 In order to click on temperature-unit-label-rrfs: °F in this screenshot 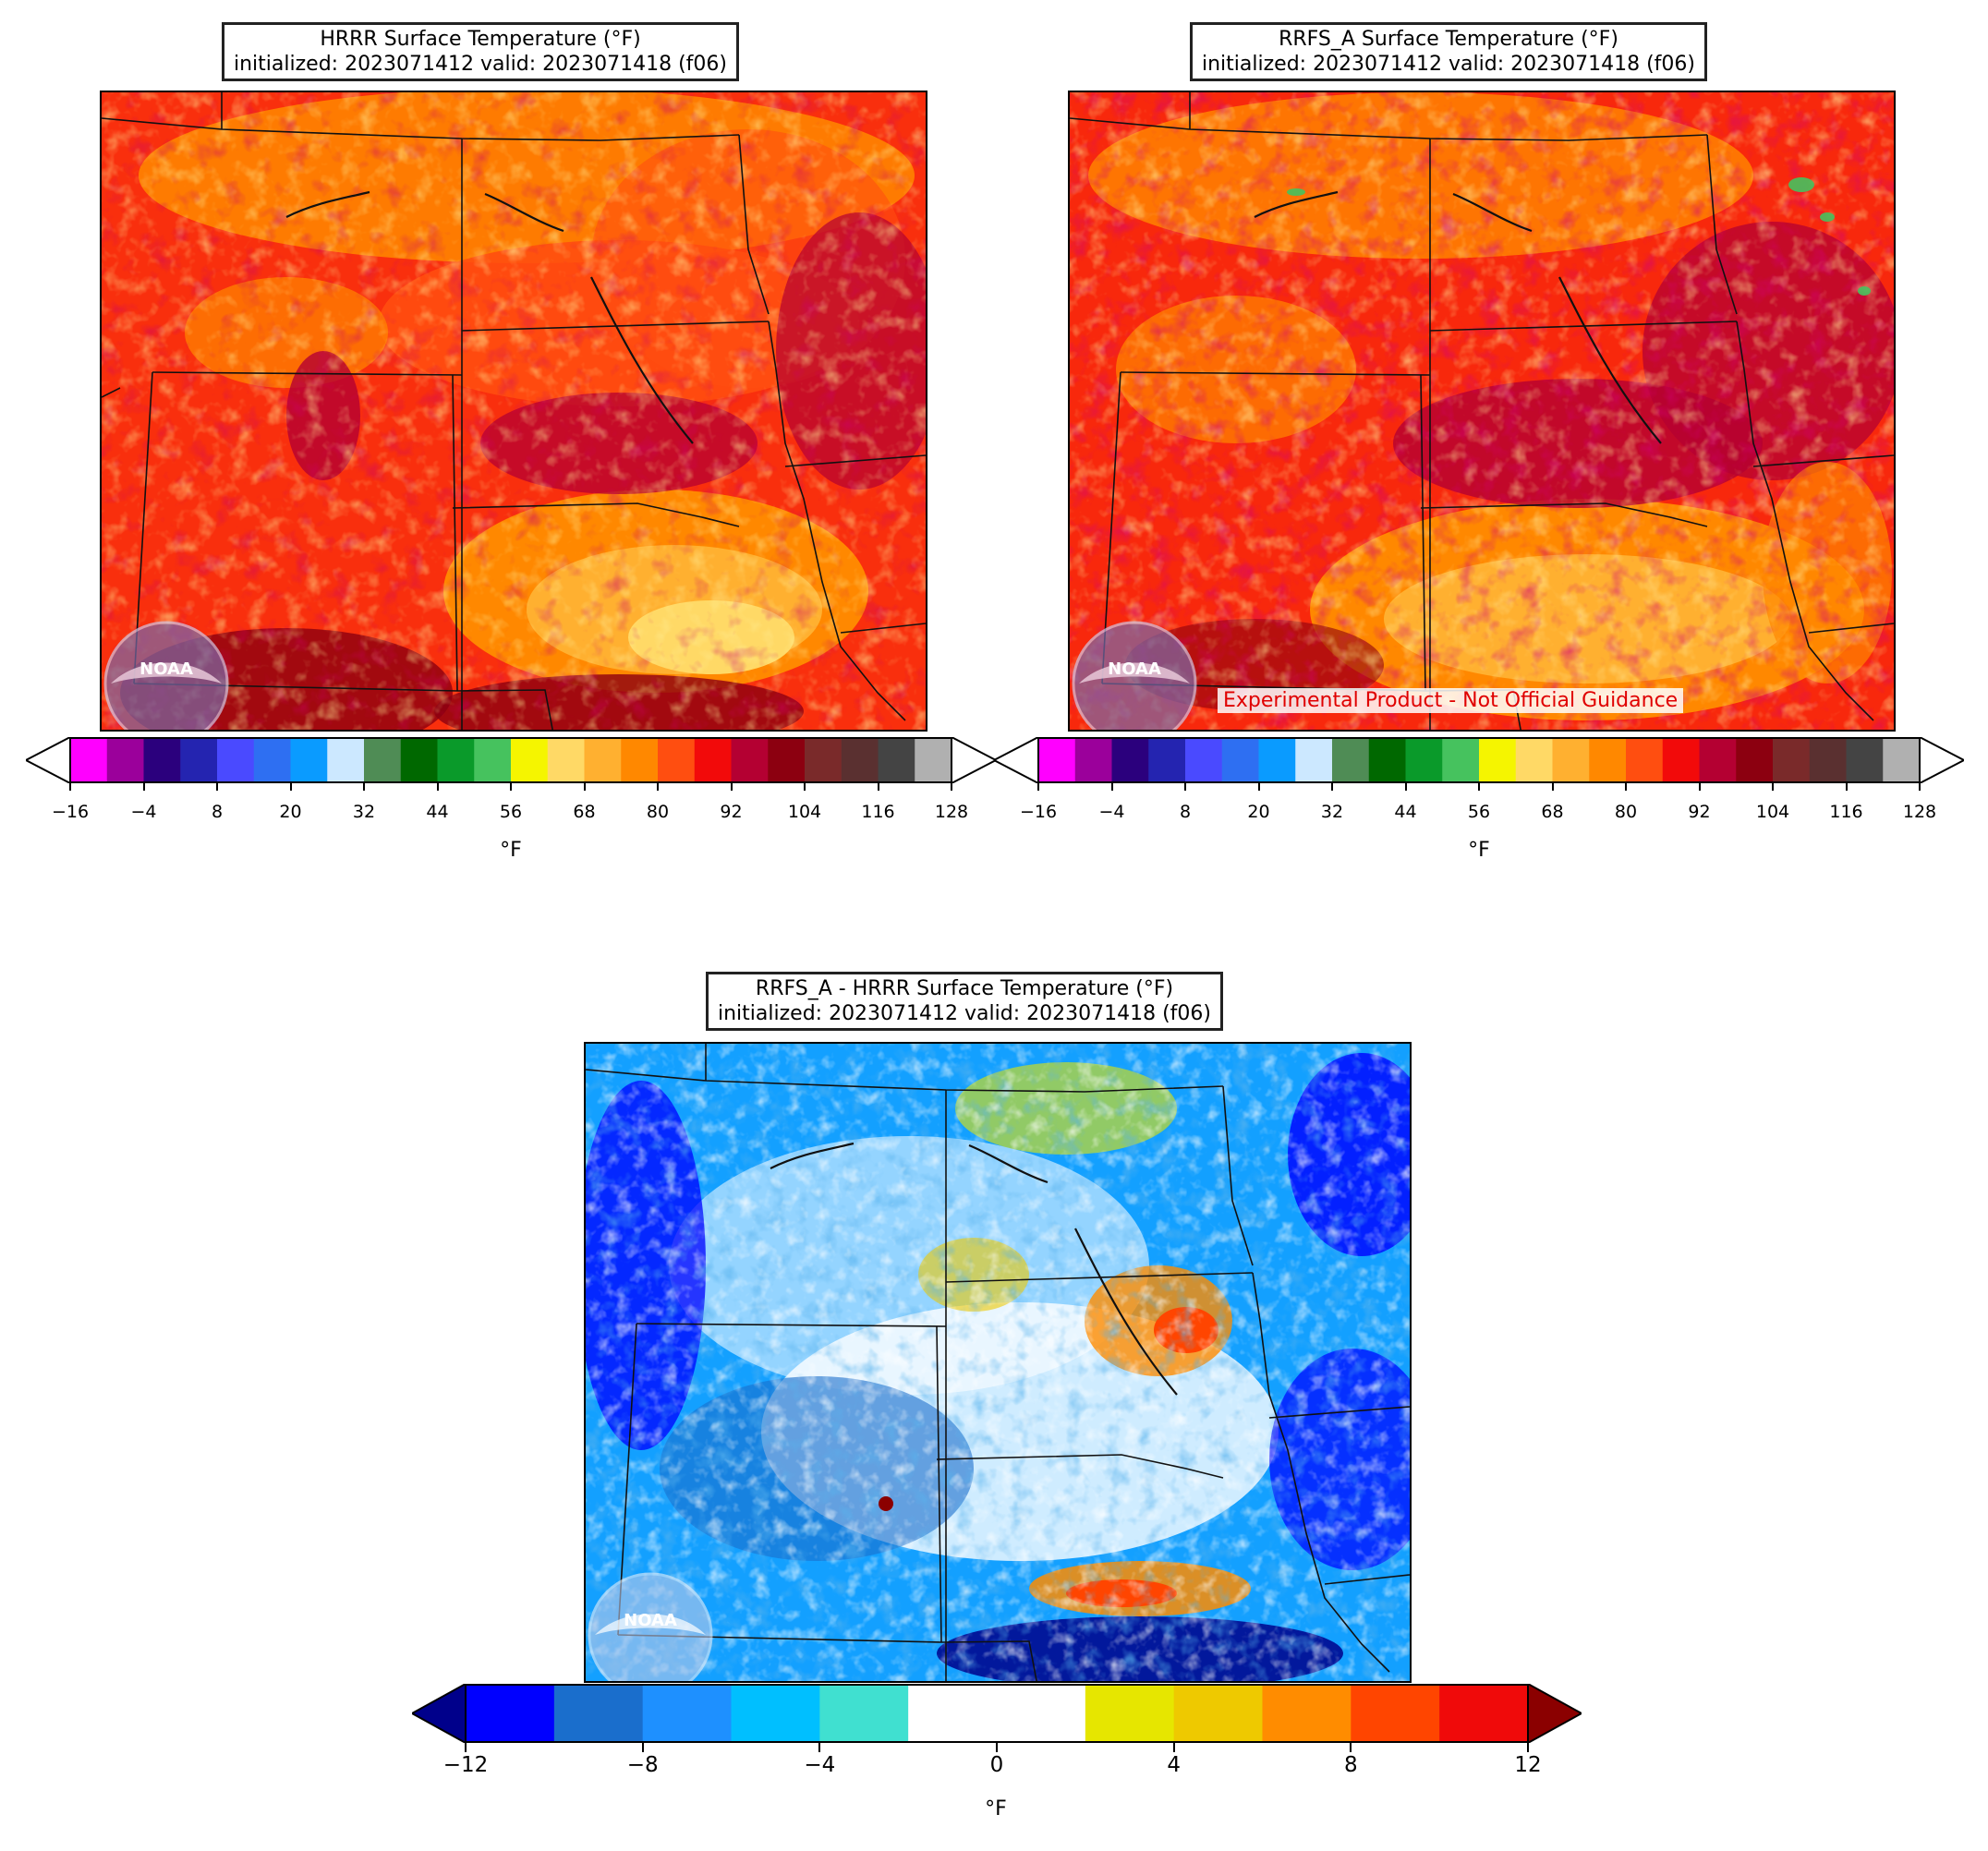, I will do `click(1479, 850)`.